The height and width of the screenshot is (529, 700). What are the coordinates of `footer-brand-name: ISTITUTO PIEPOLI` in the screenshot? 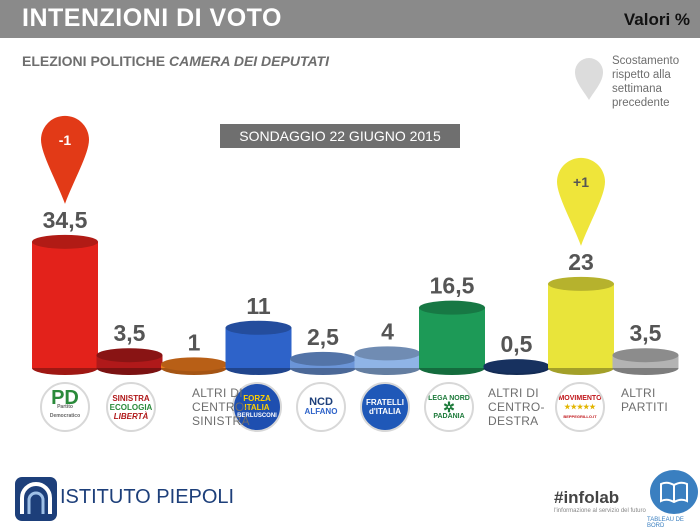 It's located at (147, 497).